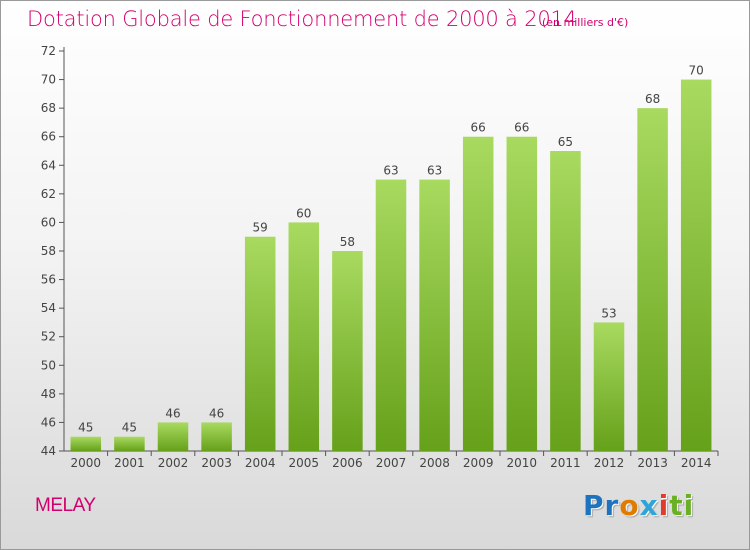 Image resolution: width=750 pixels, height=550 pixels. I want to click on y-tick-label: 52, so click(48, 337).